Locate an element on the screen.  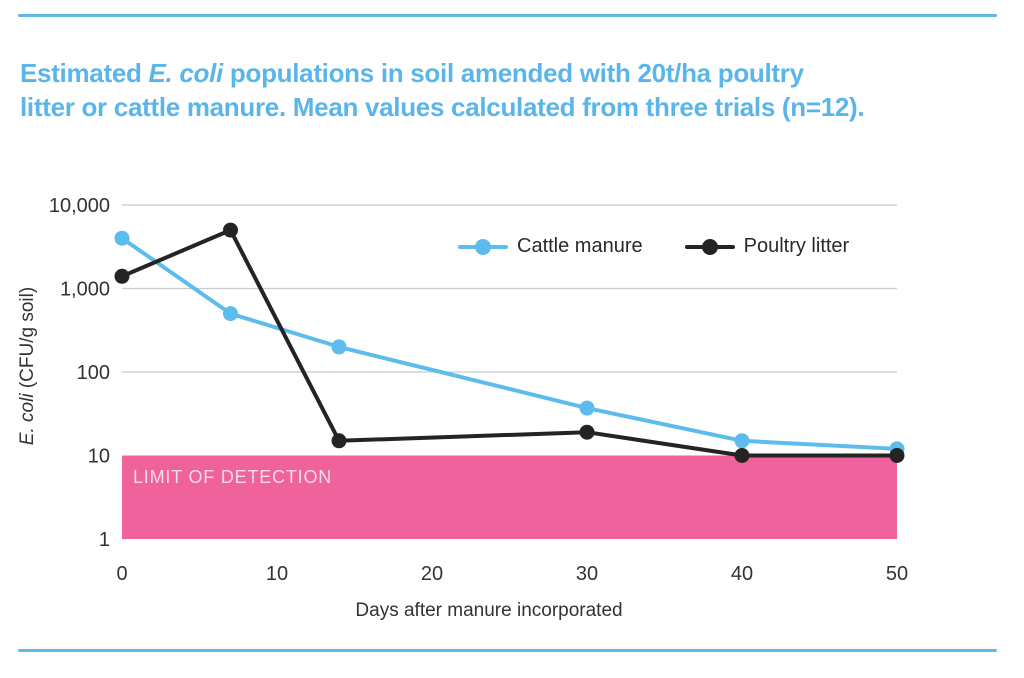
y-axis-title-rest: (CFU/g soil) is located at coordinates (27, 340).